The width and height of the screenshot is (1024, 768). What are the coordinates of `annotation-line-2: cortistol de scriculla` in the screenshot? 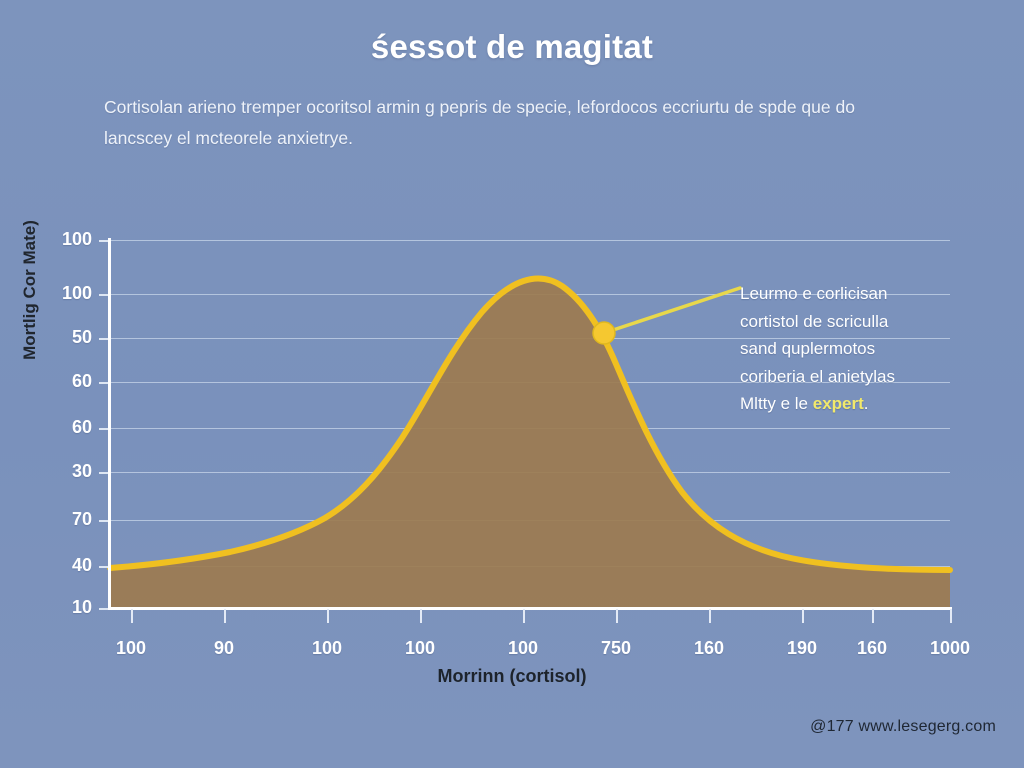 It's located at (814, 321).